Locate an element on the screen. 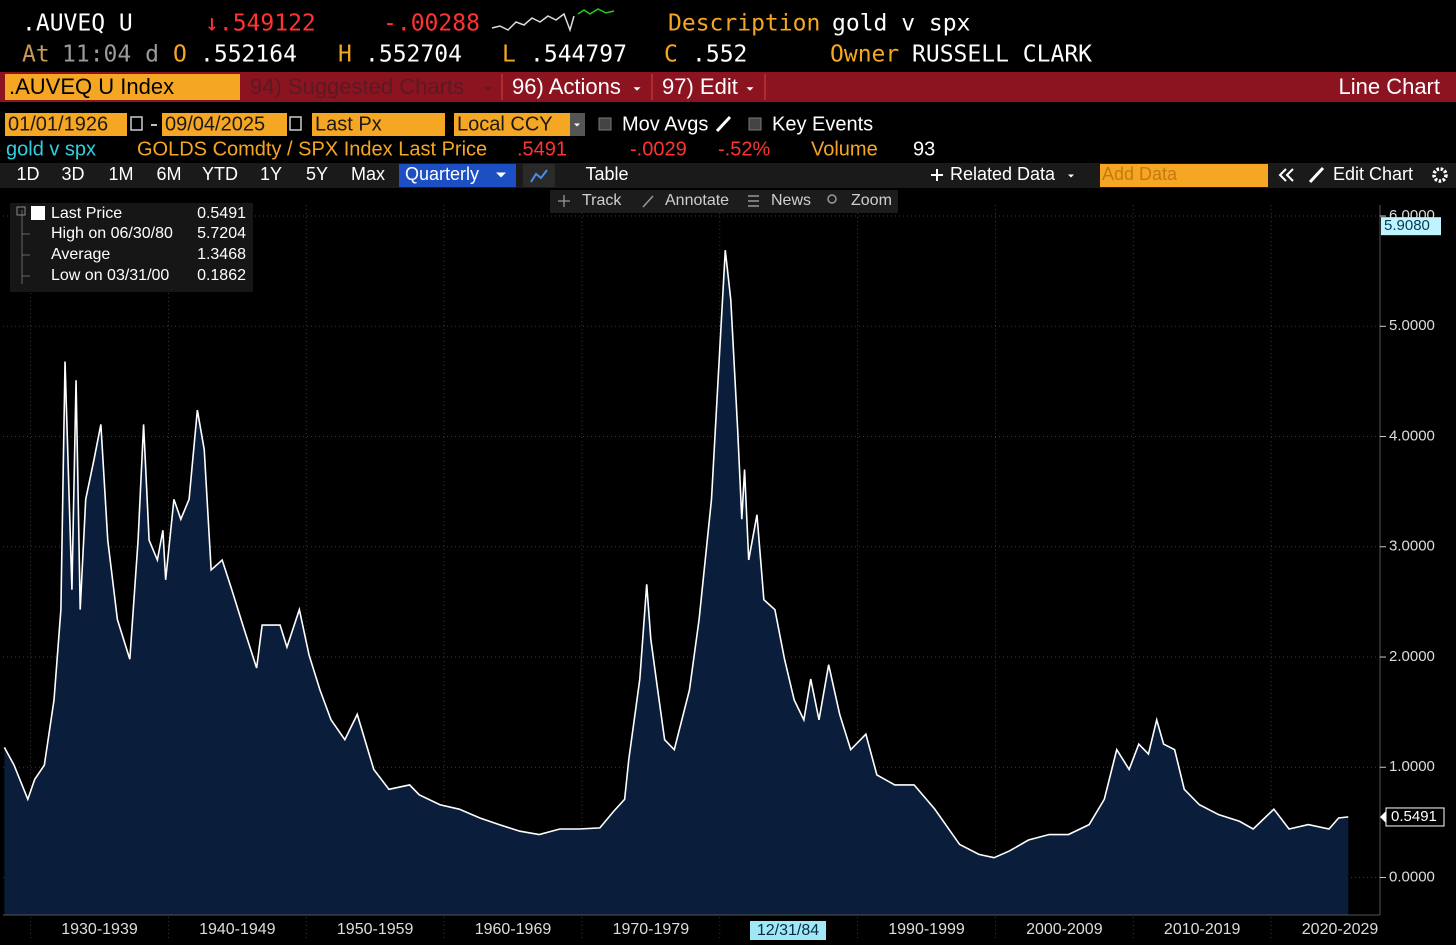 Image resolution: width=1456 pixels, height=945 pixels. start-date is located at coordinates (66, 124).